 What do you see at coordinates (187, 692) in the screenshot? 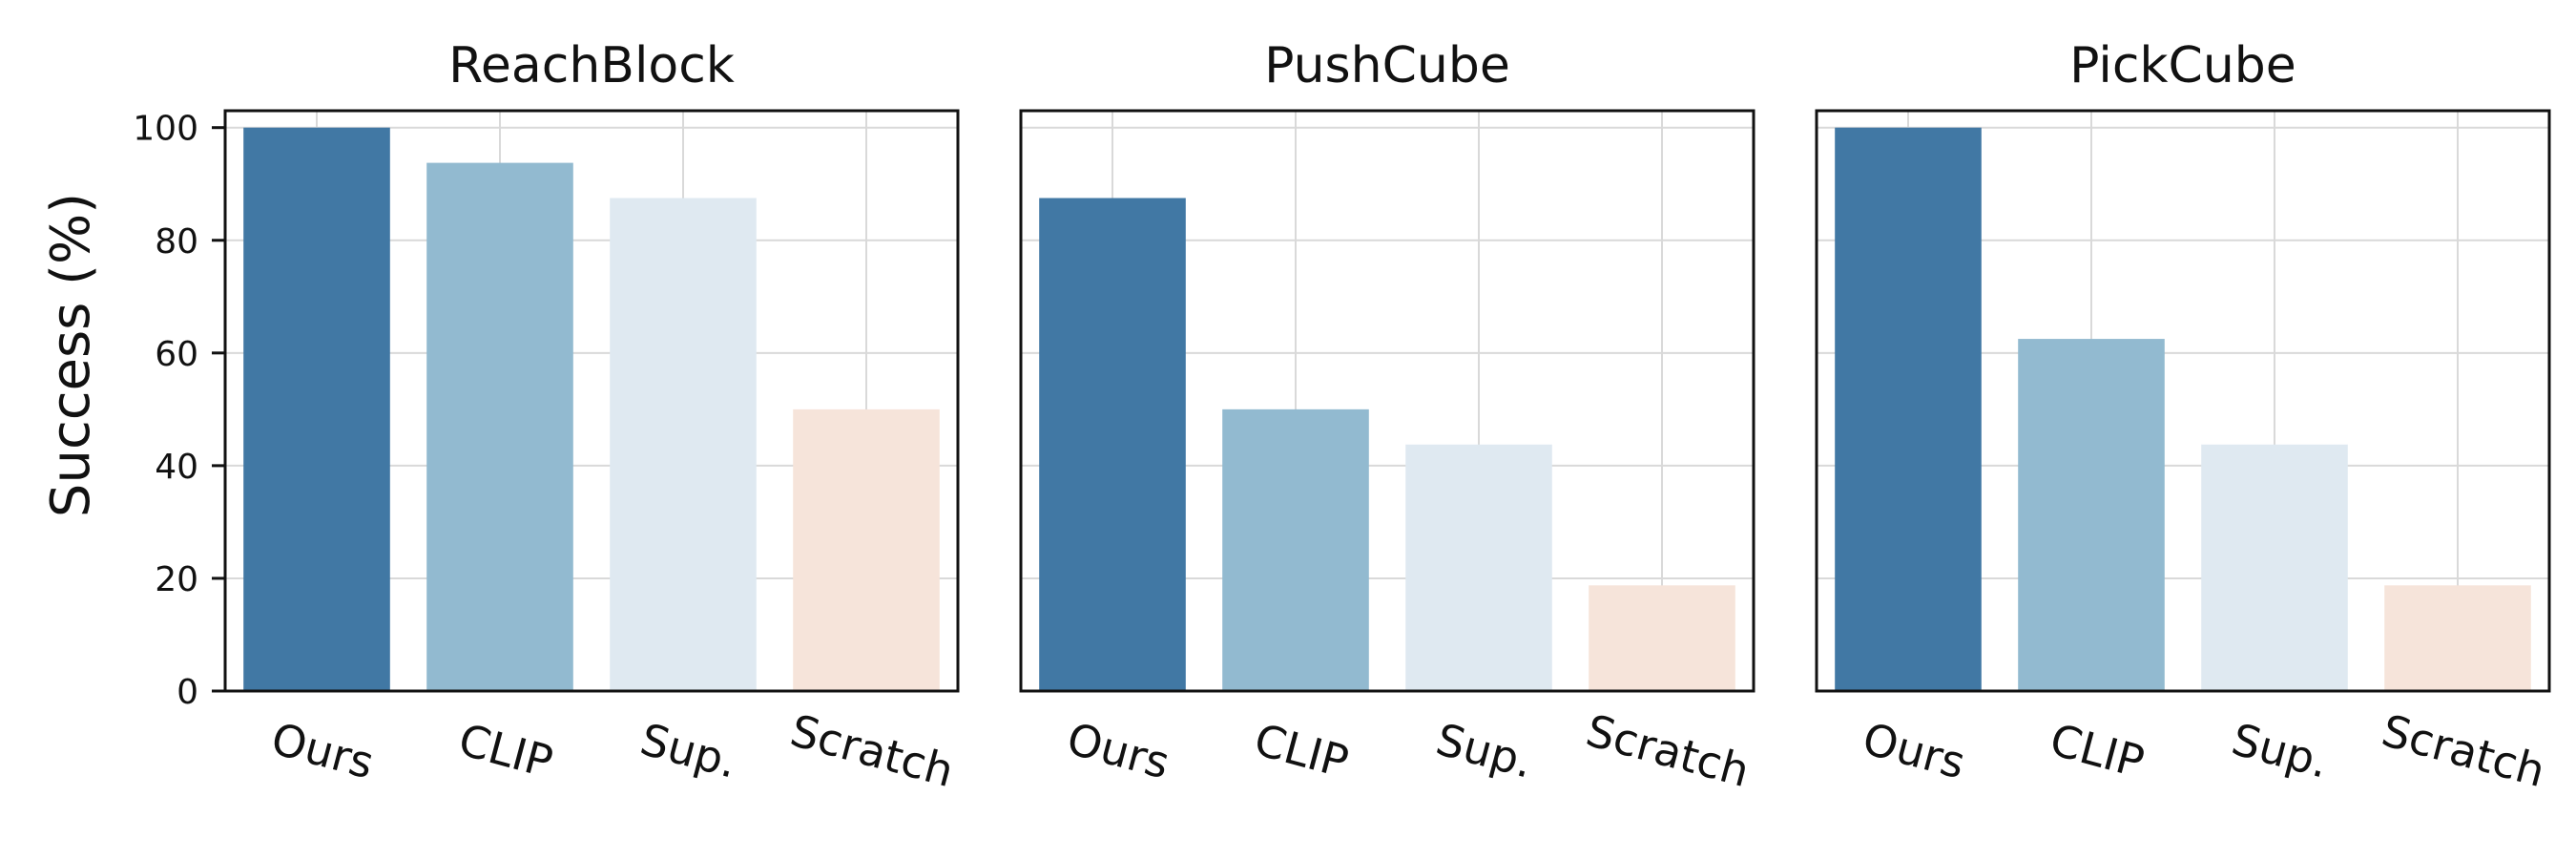
I see `y-tick-label: 0` at bounding box center [187, 692].